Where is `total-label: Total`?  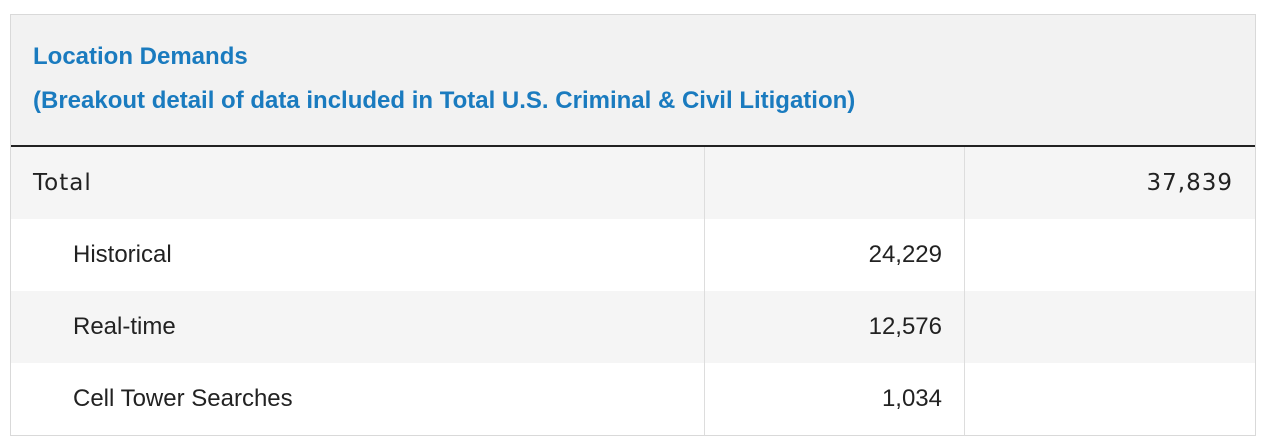 total-label: Total is located at coordinates (62, 183).